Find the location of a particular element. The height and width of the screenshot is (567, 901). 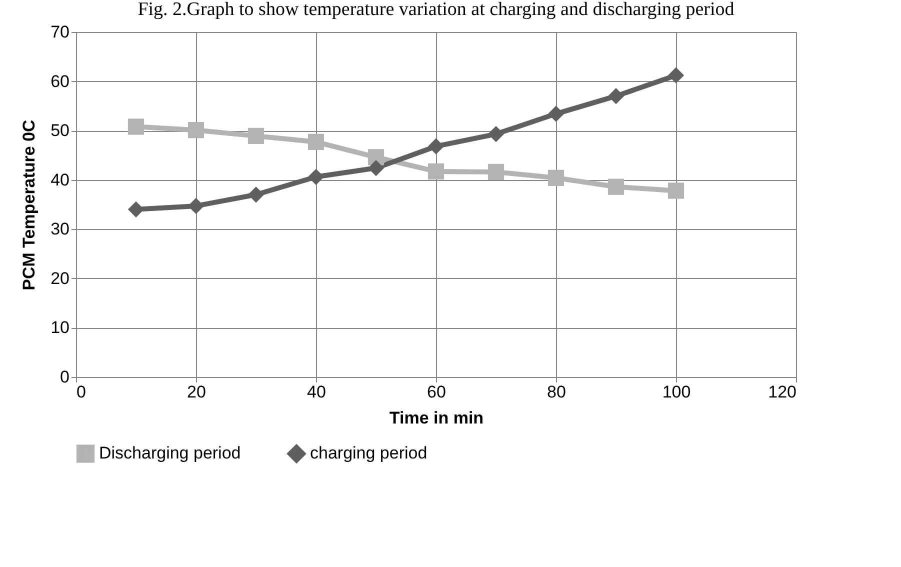

y-tick-label: 30 is located at coordinates (60, 229).